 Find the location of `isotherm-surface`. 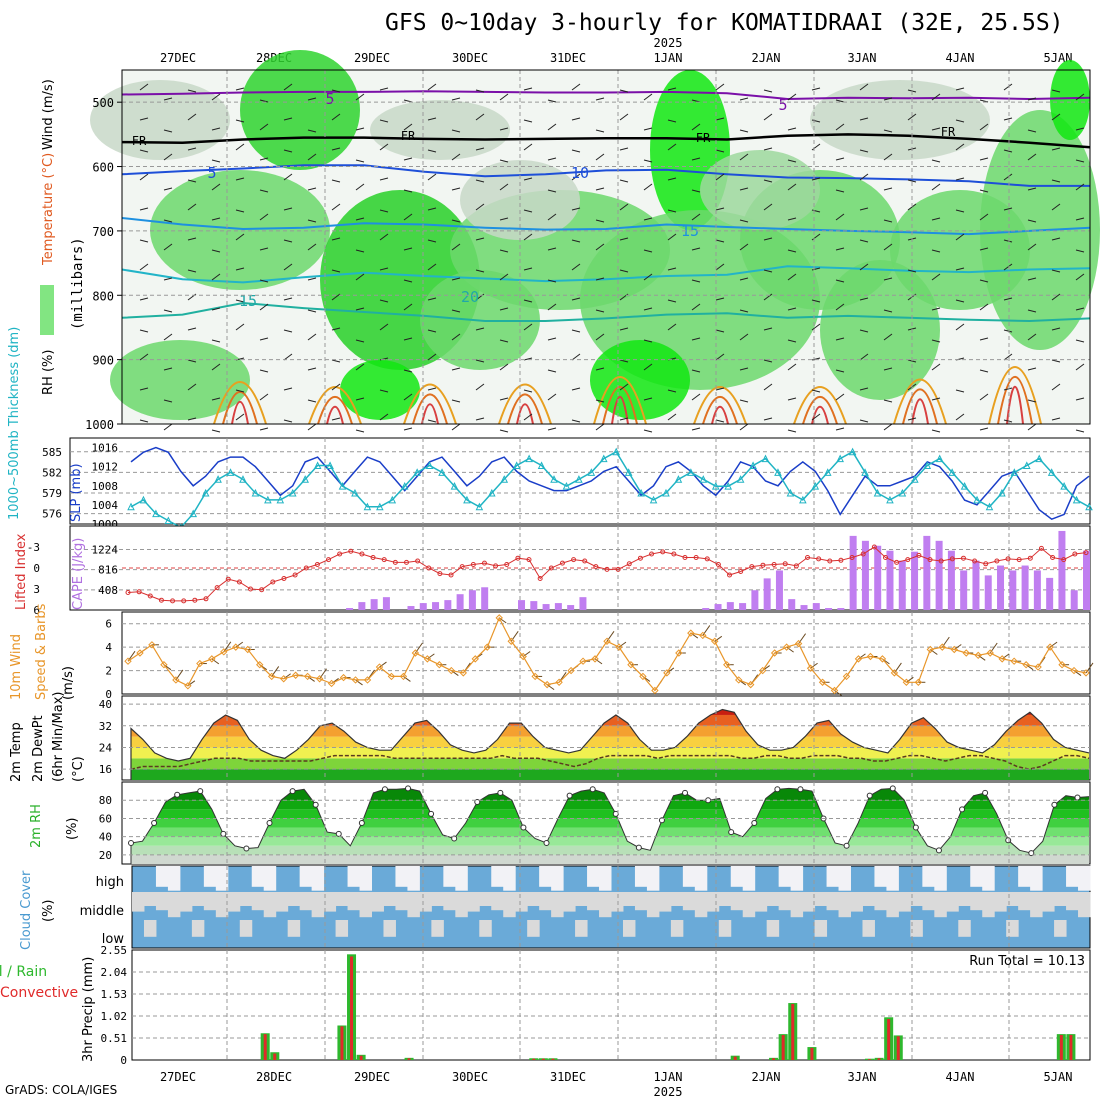

isotherm-surface is located at coordinates (1015, 395).